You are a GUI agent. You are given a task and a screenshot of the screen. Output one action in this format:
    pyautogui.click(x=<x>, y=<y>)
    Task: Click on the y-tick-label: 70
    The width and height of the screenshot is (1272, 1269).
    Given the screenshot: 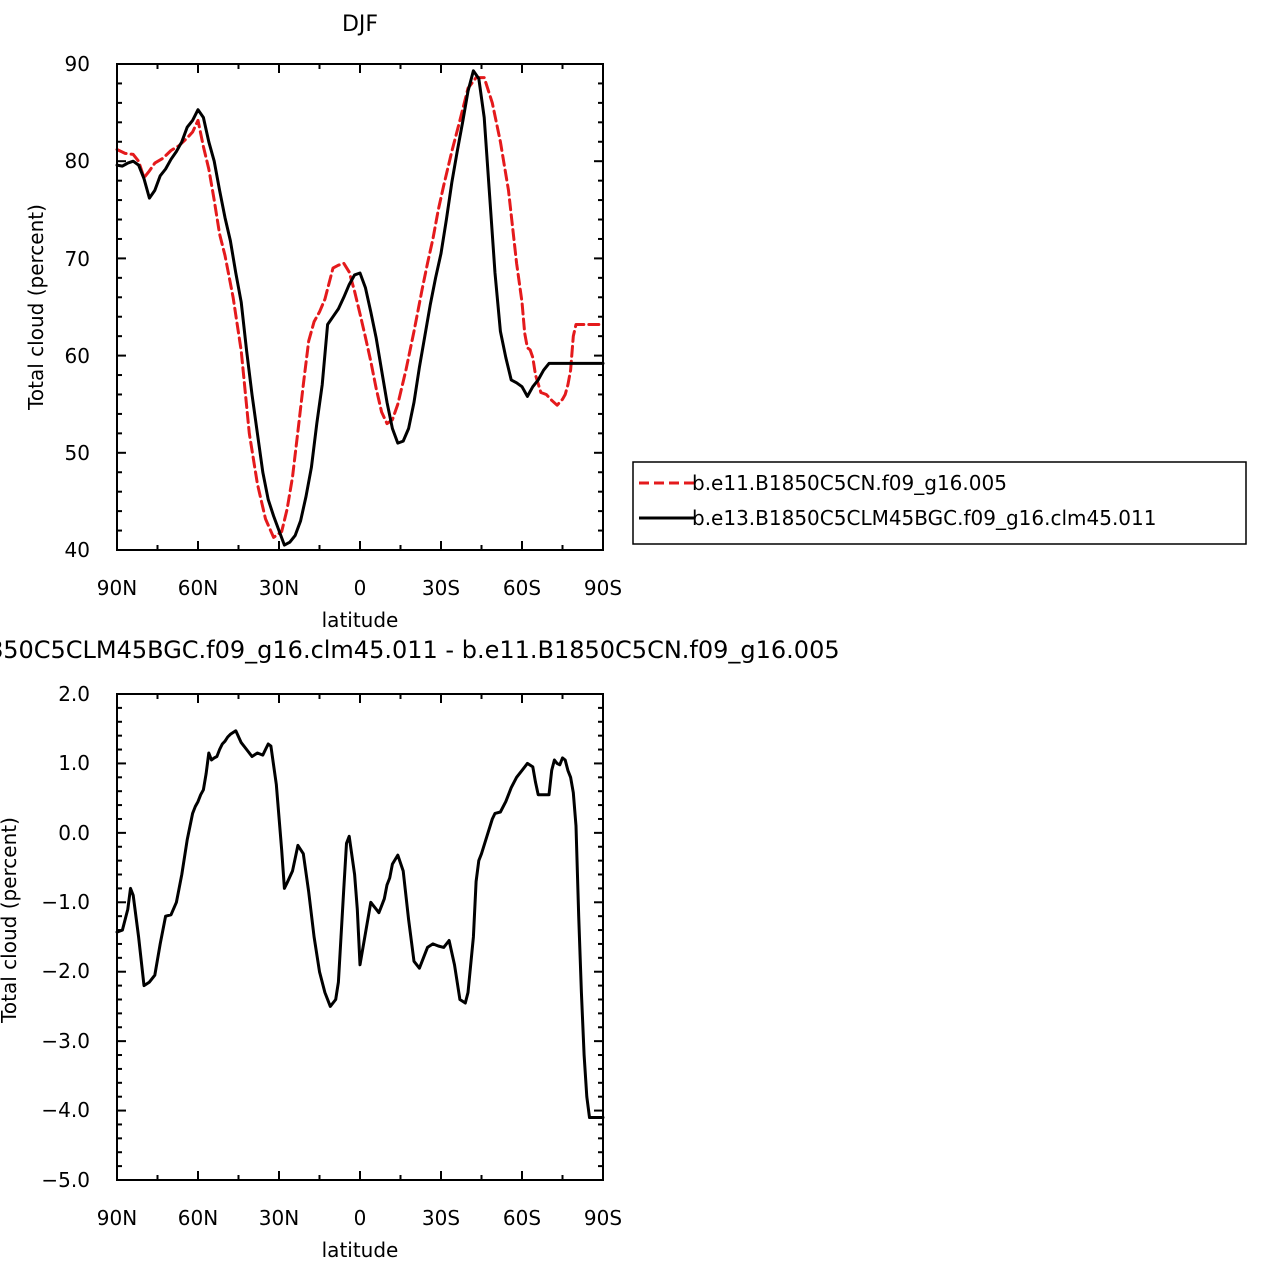 What is the action you would take?
    pyautogui.click(x=77, y=259)
    